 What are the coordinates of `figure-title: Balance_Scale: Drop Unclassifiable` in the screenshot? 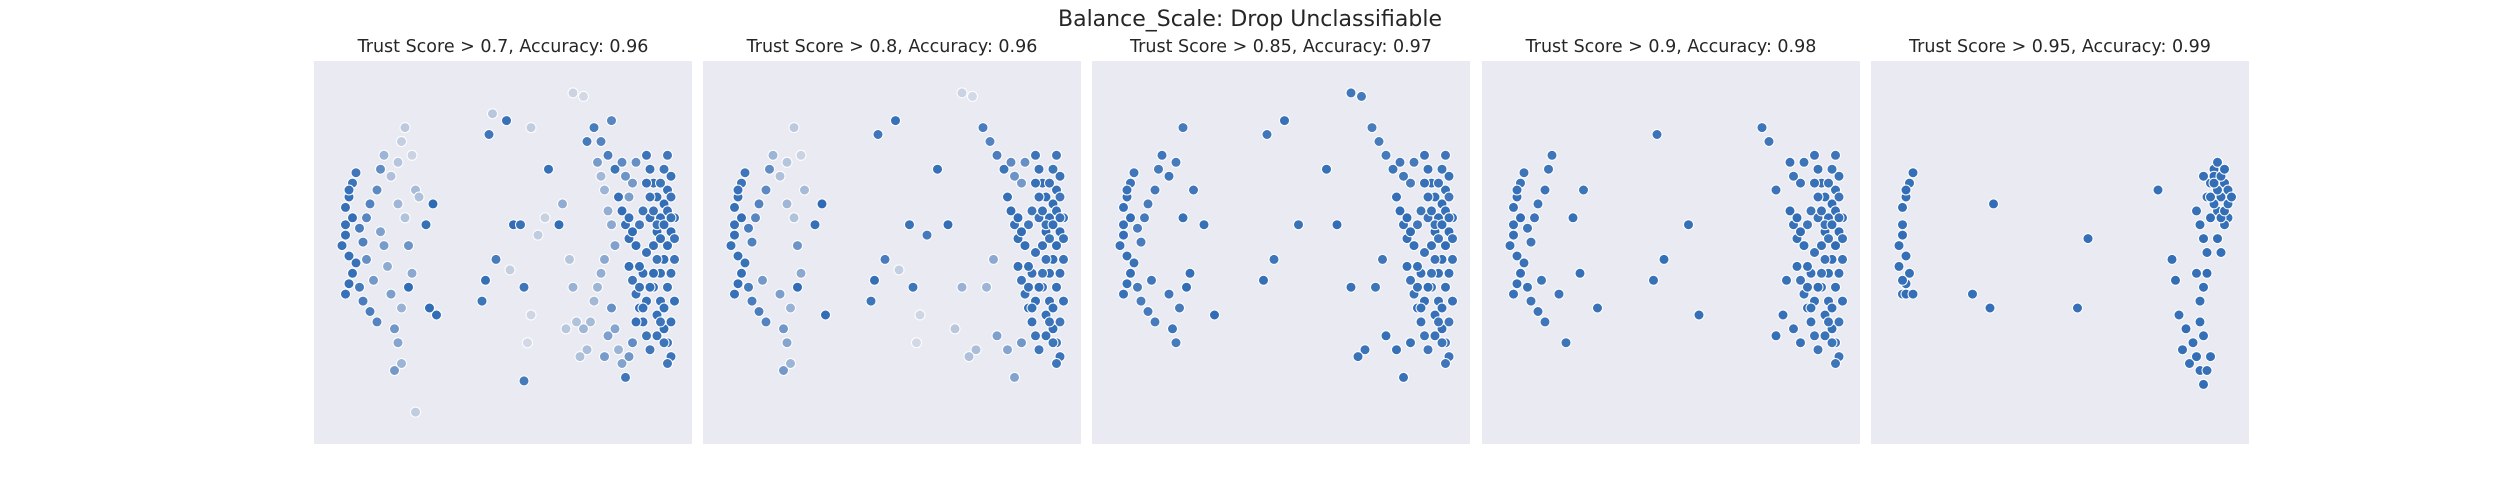 It's located at (1250, 19).